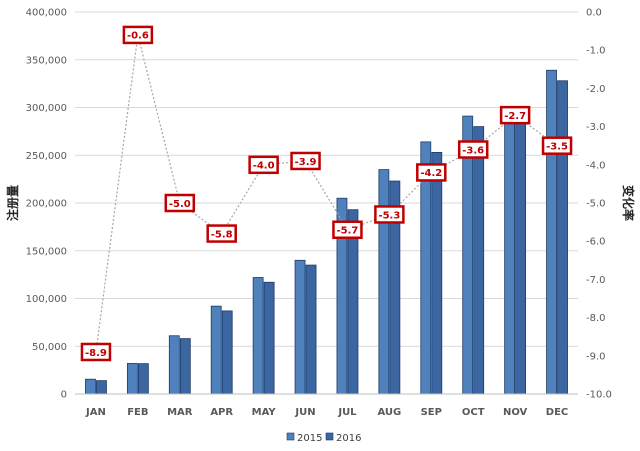 Image resolution: width=640 pixels, height=451 pixels. Describe the element at coordinates (46, 251) in the screenshot. I see `y-tick-label: 150,000` at that location.